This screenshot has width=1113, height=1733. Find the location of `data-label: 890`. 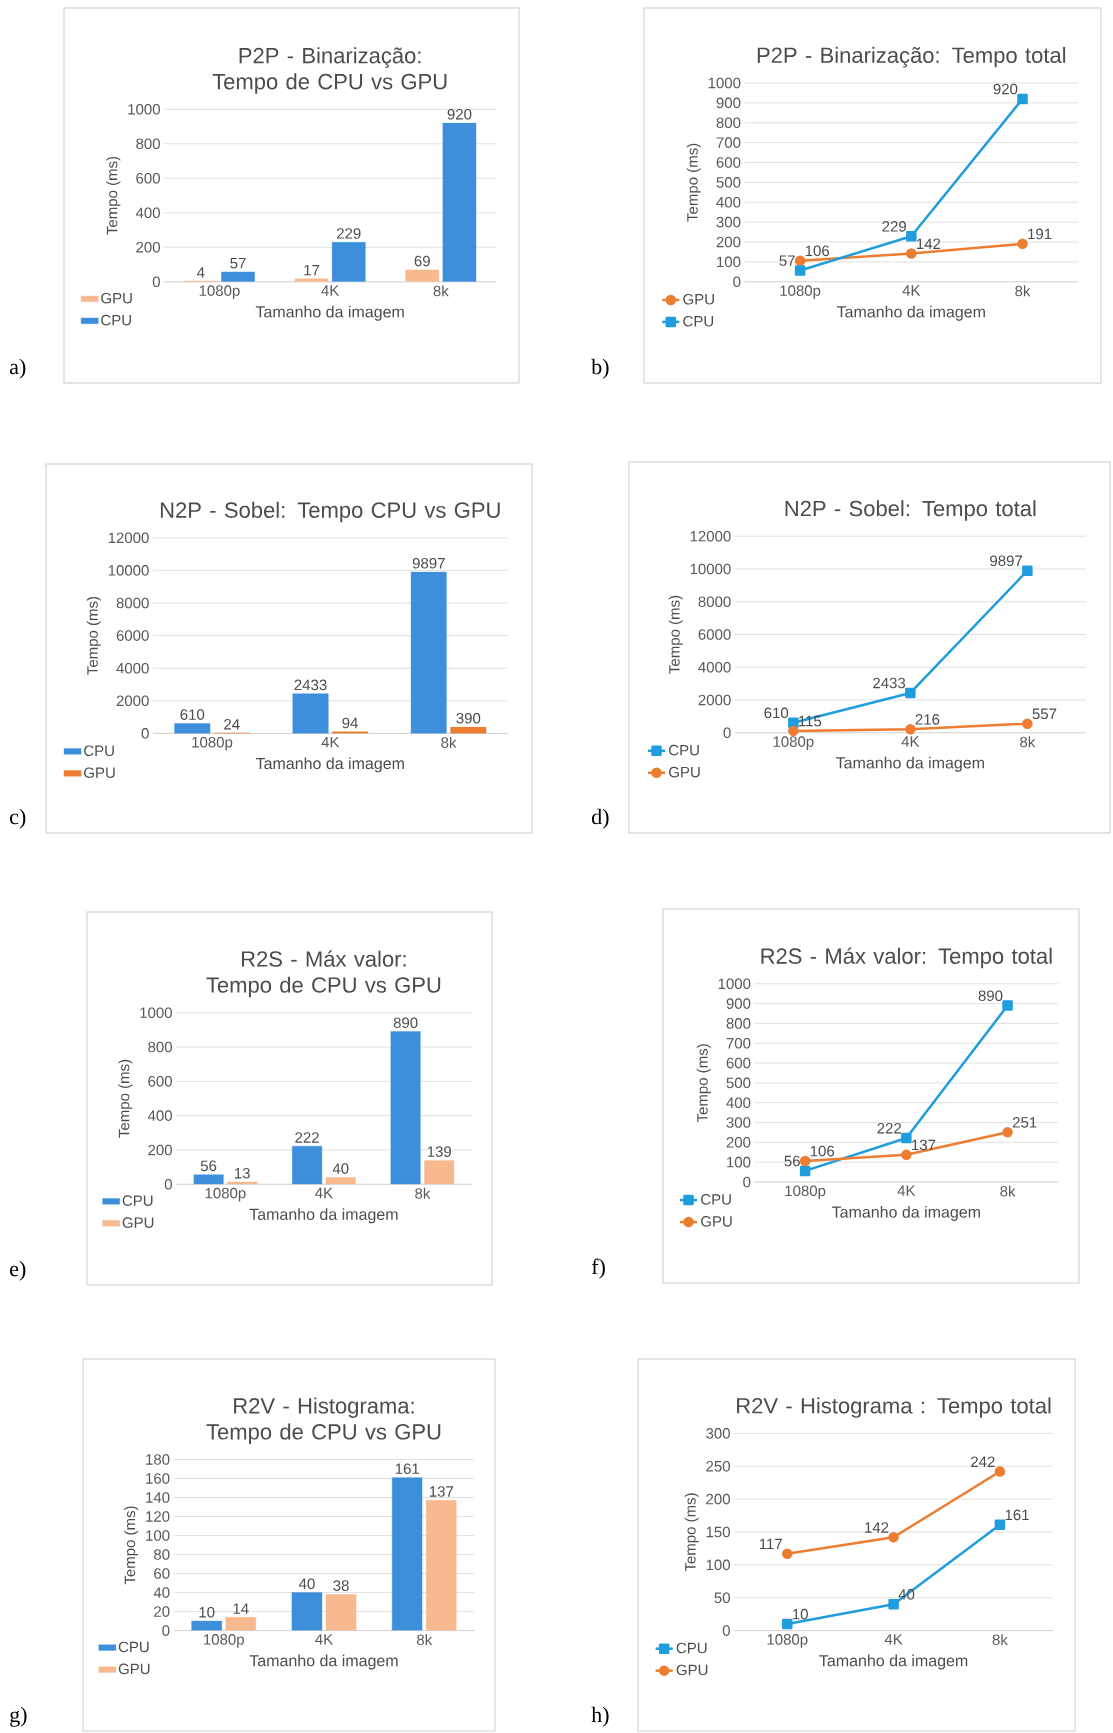

data-label: 890 is located at coordinates (405, 1023).